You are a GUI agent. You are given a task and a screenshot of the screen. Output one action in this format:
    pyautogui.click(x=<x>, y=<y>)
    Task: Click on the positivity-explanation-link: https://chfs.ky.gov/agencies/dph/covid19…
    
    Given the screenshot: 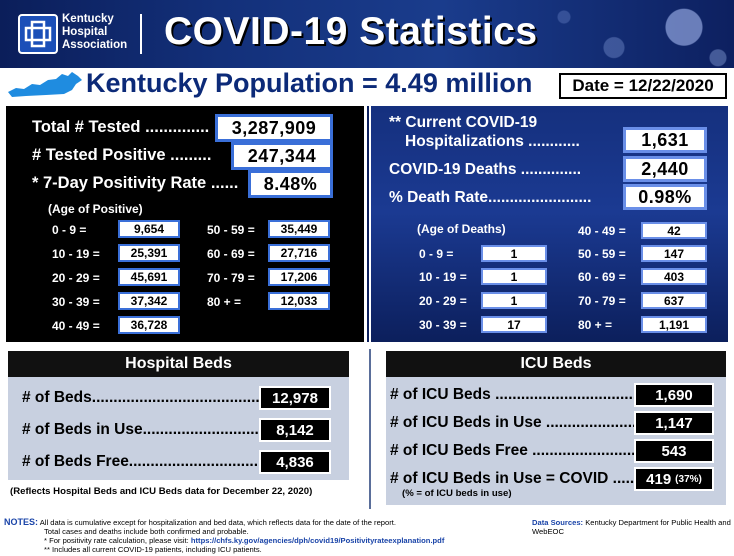 What is the action you would take?
    pyautogui.click(x=317, y=540)
    